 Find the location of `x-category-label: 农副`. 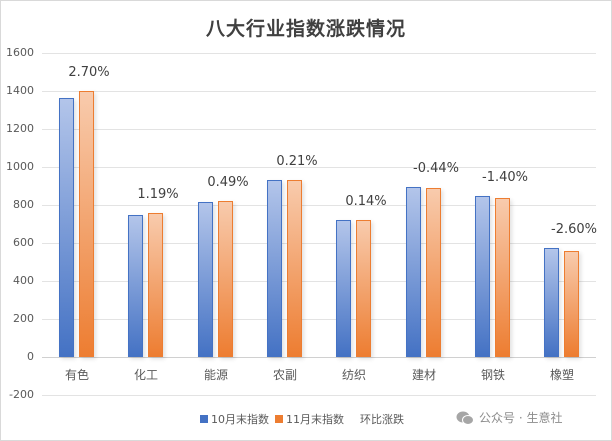

x-category-label: 农副 is located at coordinates (284, 375).